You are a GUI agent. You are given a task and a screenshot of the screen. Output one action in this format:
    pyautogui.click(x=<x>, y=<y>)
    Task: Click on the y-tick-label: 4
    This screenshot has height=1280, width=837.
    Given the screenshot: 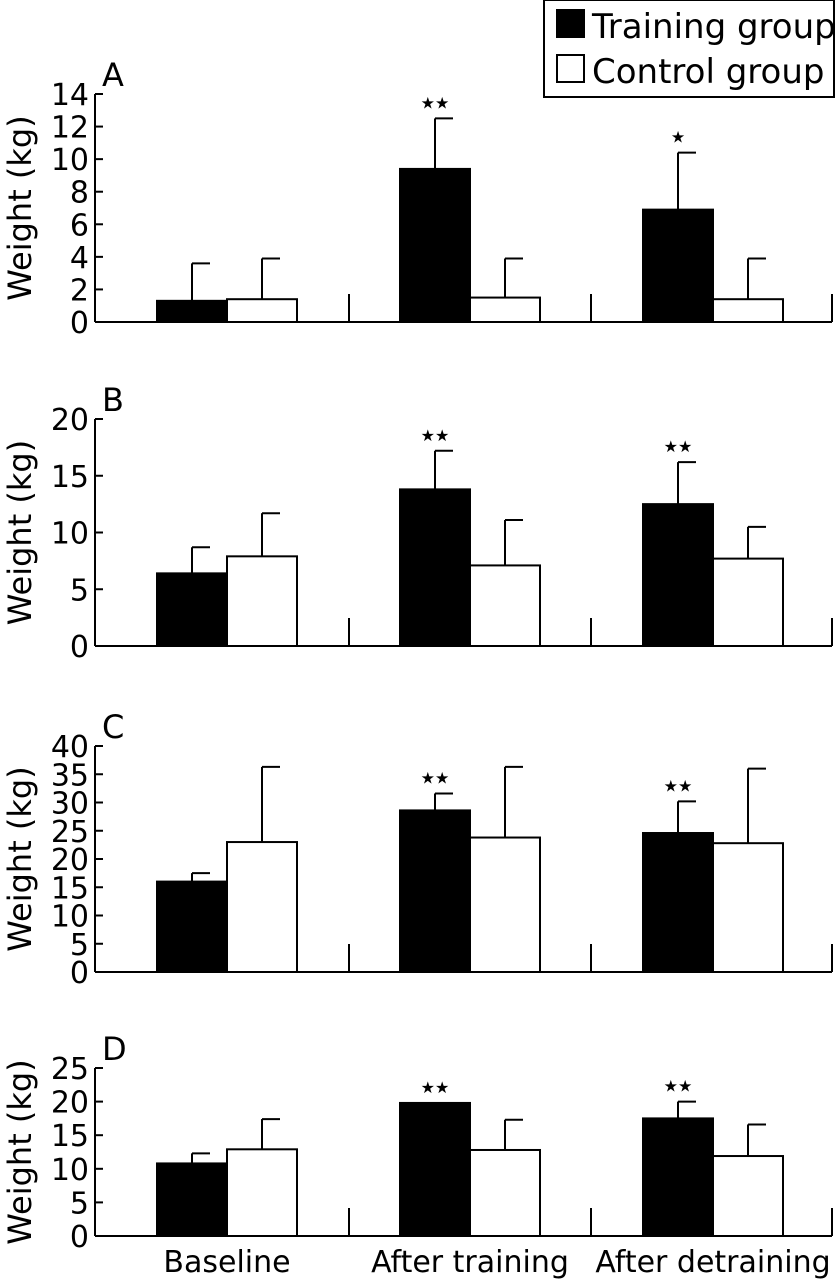 What is the action you would take?
    pyautogui.click(x=79, y=258)
    